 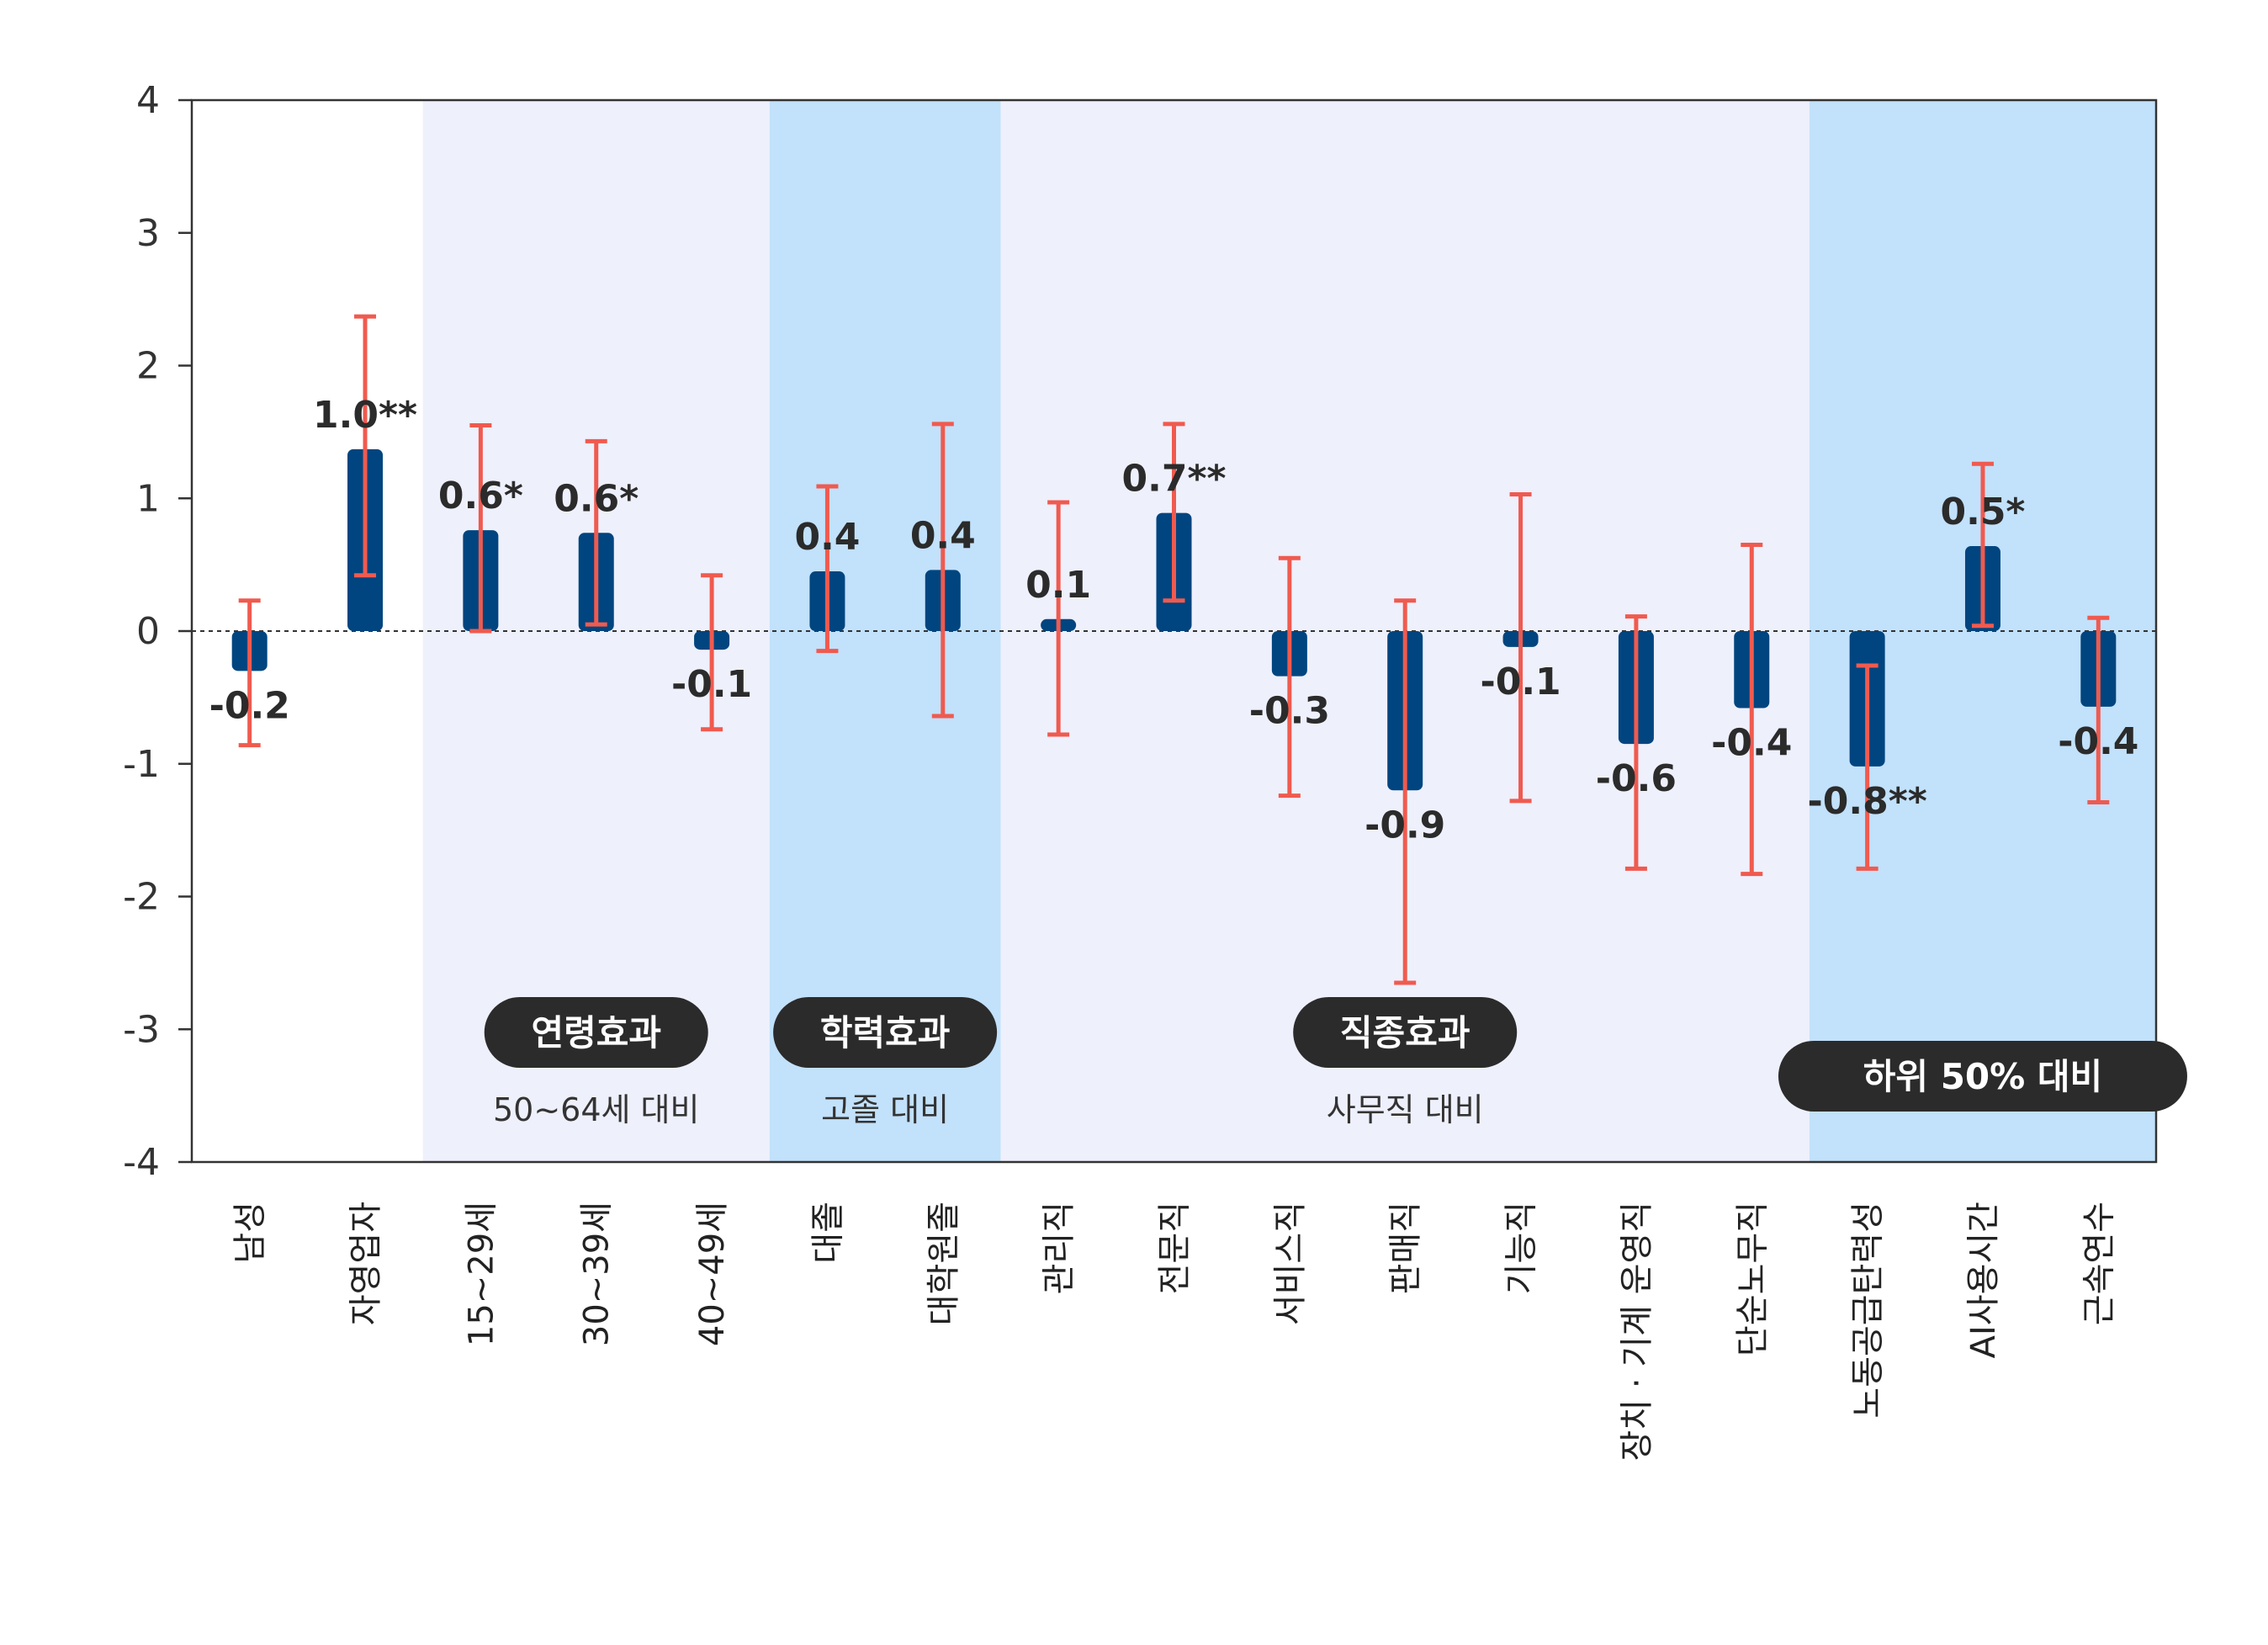 I want to click on y-tick-label: -4, so click(x=141, y=1163).